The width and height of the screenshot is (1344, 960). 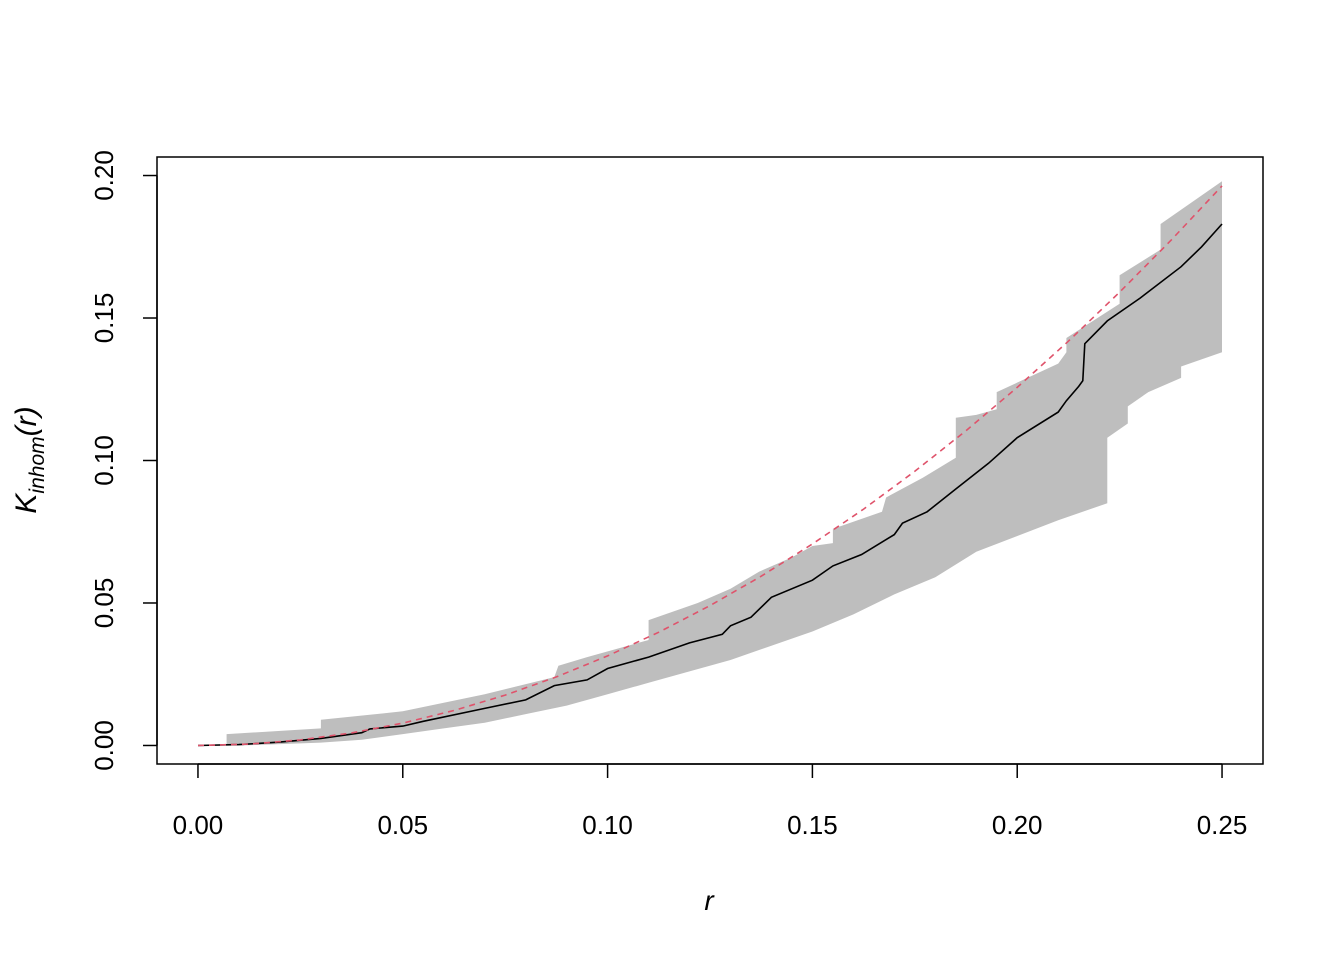 I want to click on y-axis: 0.00 0.05 0.10 0.15 0.20, so click(x=123, y=460).